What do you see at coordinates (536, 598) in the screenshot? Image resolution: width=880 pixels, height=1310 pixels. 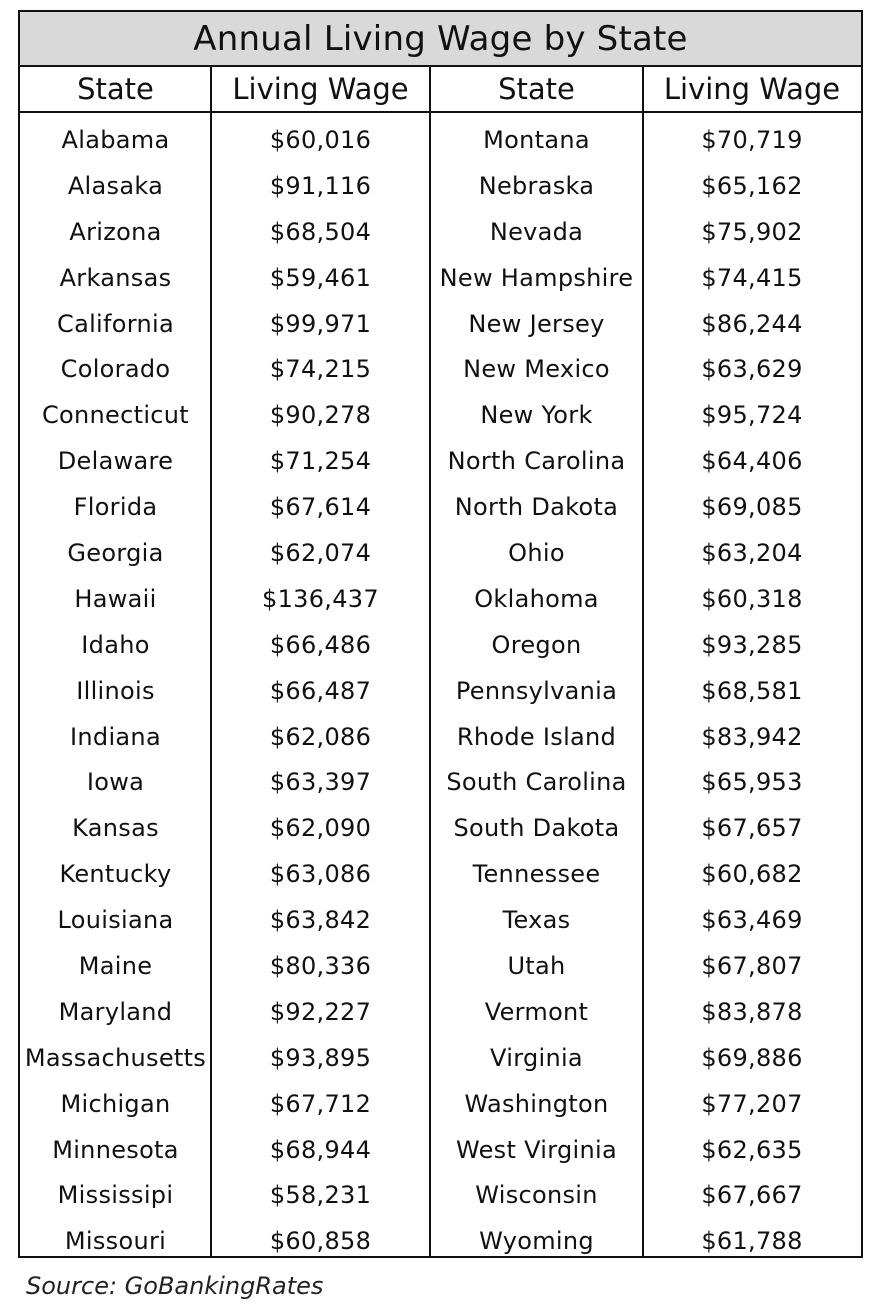 I see `state-right-cell: Oklahoma` at bounding box center [536, 598].